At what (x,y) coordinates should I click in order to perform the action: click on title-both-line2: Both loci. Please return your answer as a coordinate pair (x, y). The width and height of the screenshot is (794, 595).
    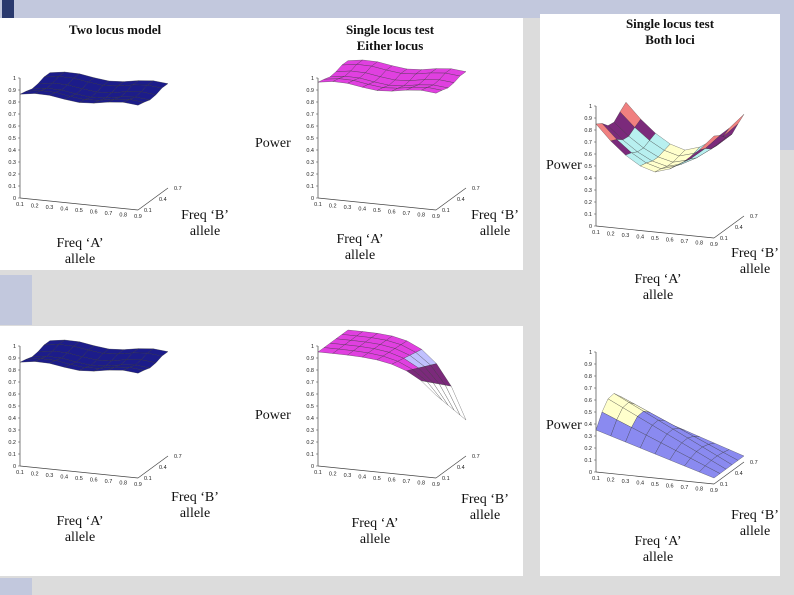
    Looking at the image, I should click on (670, 39).